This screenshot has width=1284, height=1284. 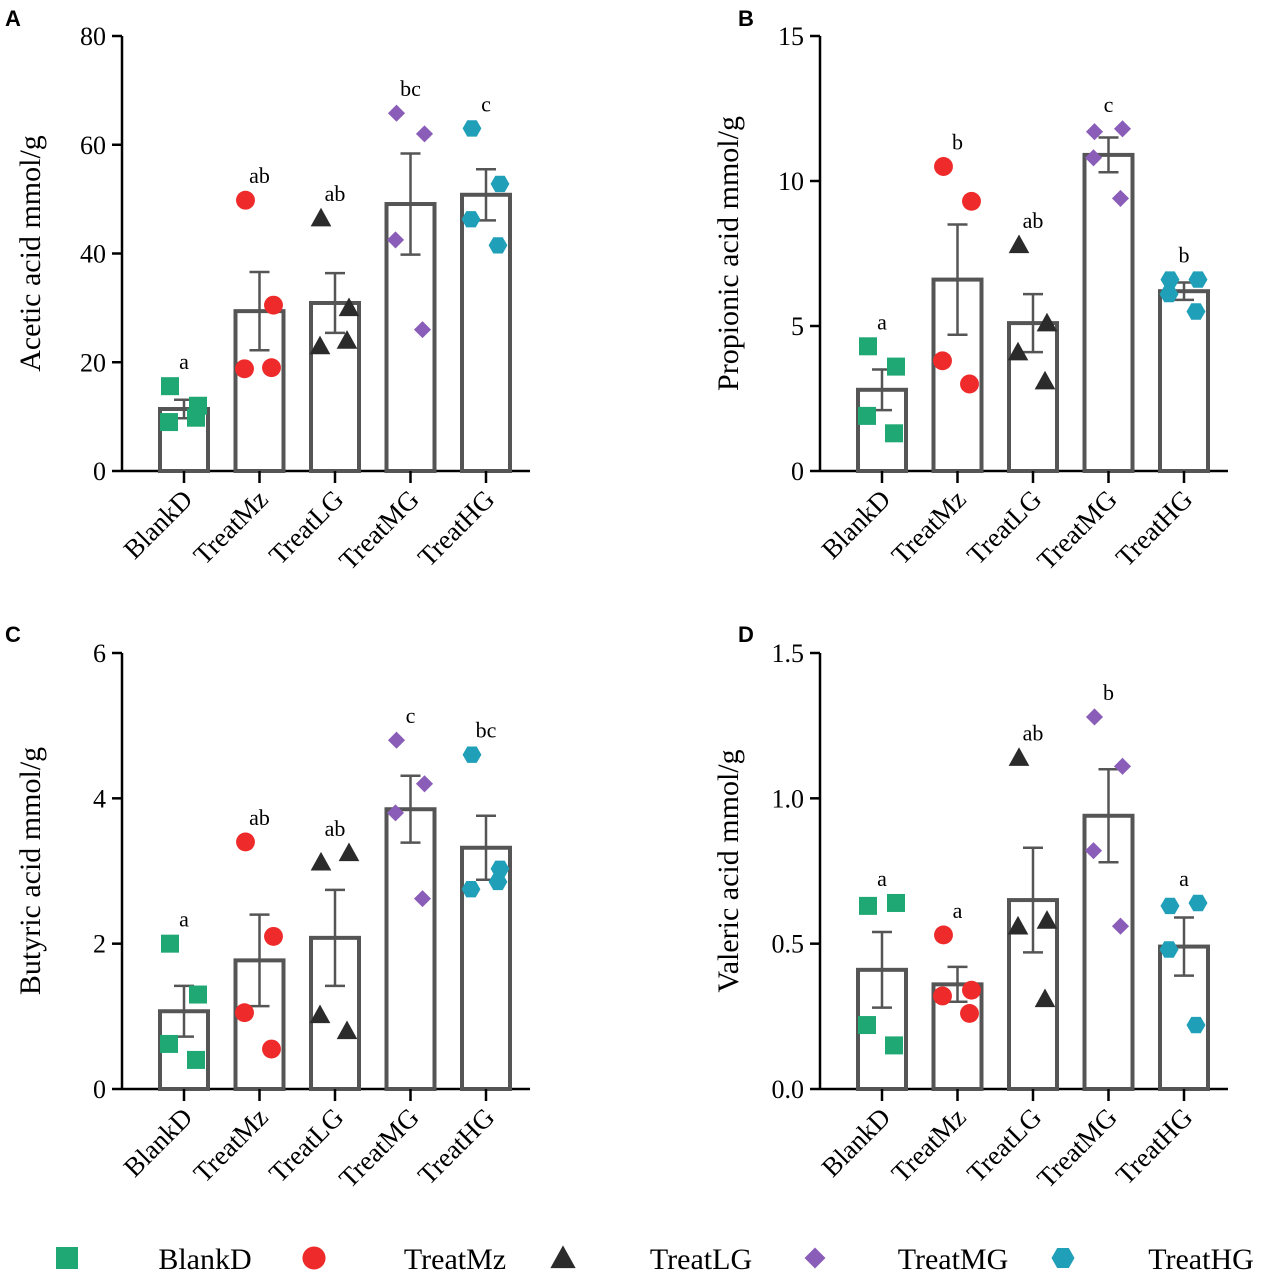 What do you see at coordinates (93, 145) in the screenshot?
I see `y-tick-label: 60` at bounding box center [93, 145].